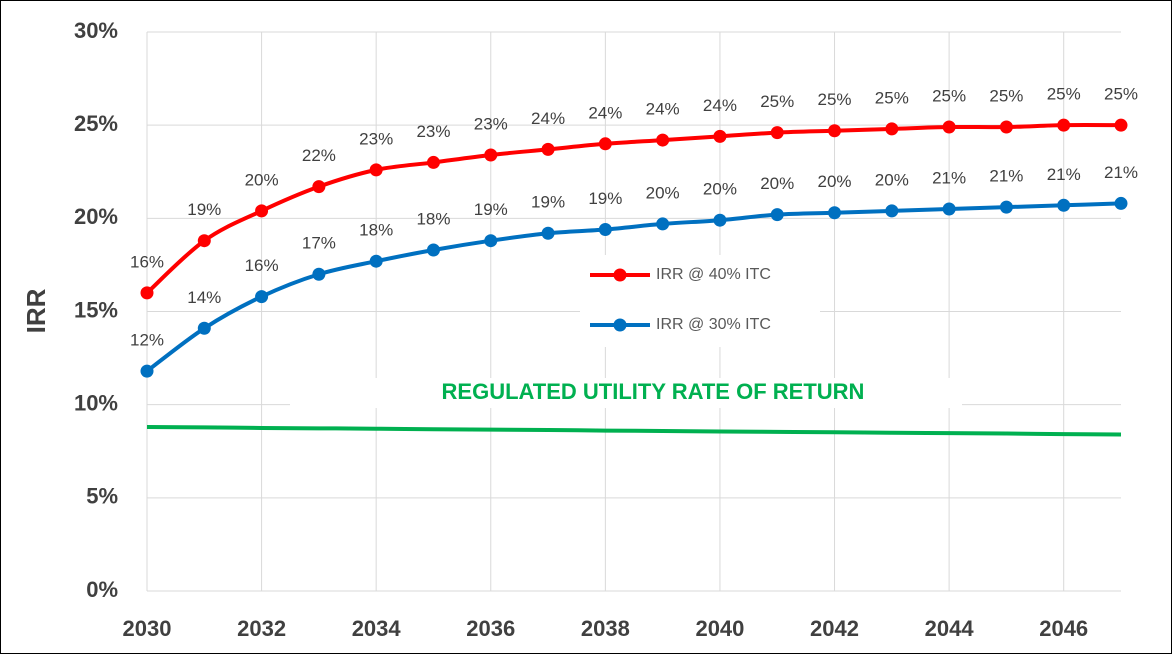 The image size is (1172, 654). What do you see at coordinates (96, 309) in the screenshot?
I see `y-tick-label: 15%` at bounding box center [96, 309].